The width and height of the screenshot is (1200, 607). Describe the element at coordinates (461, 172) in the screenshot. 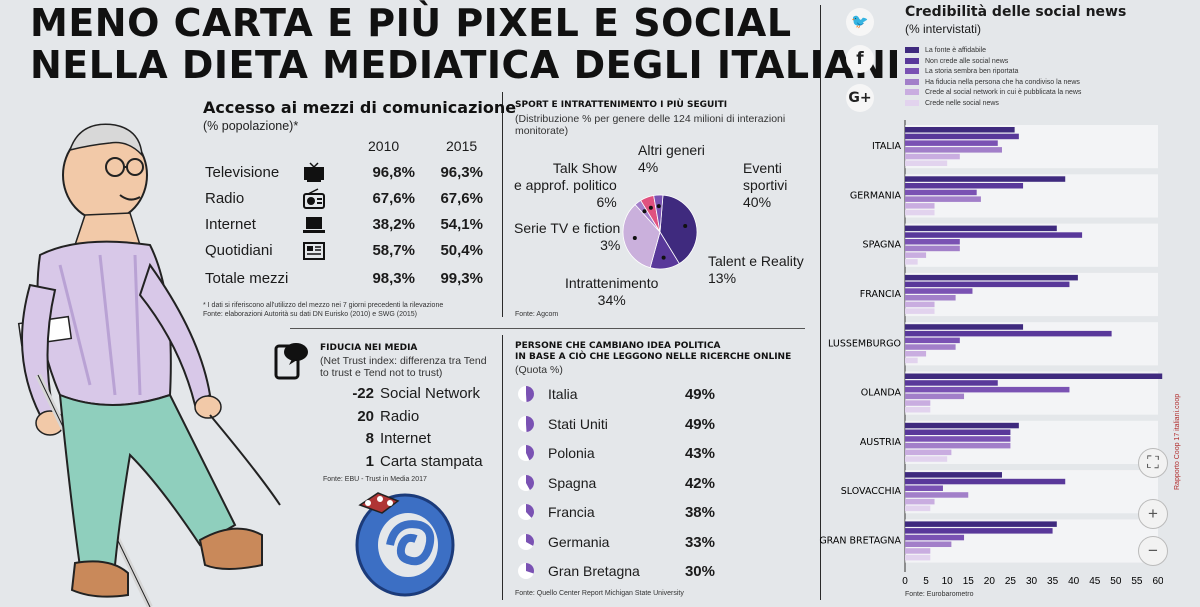

I see `access-value-2015: 96,3%` at that location.